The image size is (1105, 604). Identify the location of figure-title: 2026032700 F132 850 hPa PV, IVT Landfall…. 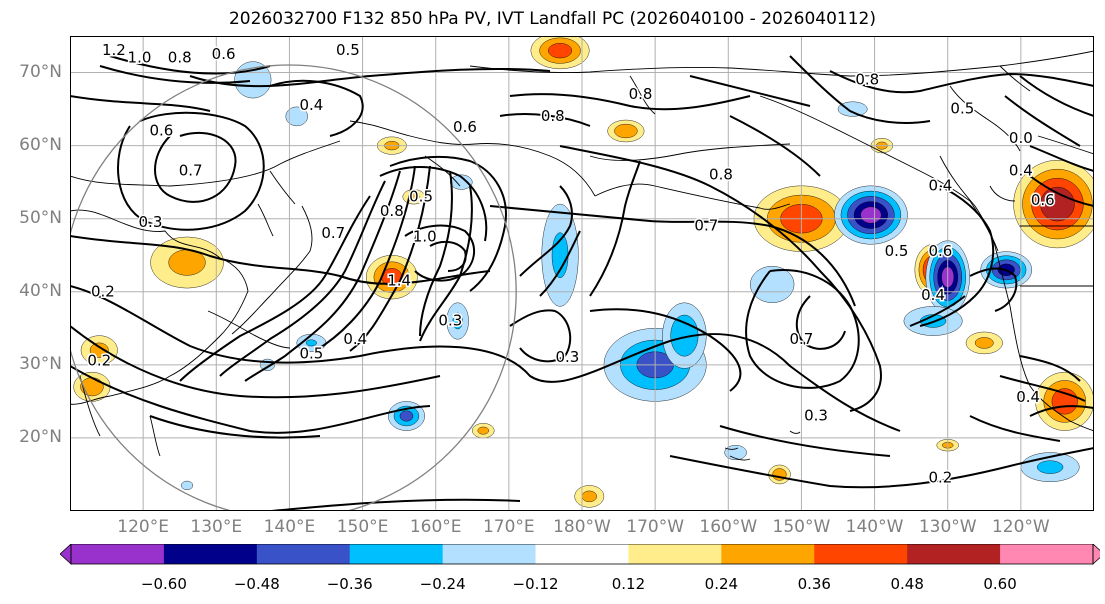
(552, 19).